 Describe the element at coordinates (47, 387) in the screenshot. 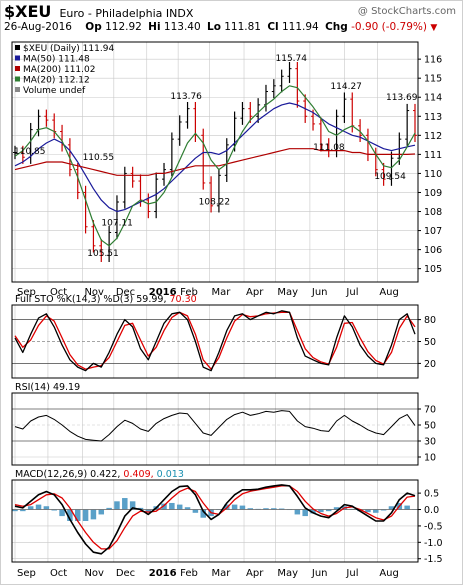

I see `rsi-legend: RSI(14) 49.19` at that location.